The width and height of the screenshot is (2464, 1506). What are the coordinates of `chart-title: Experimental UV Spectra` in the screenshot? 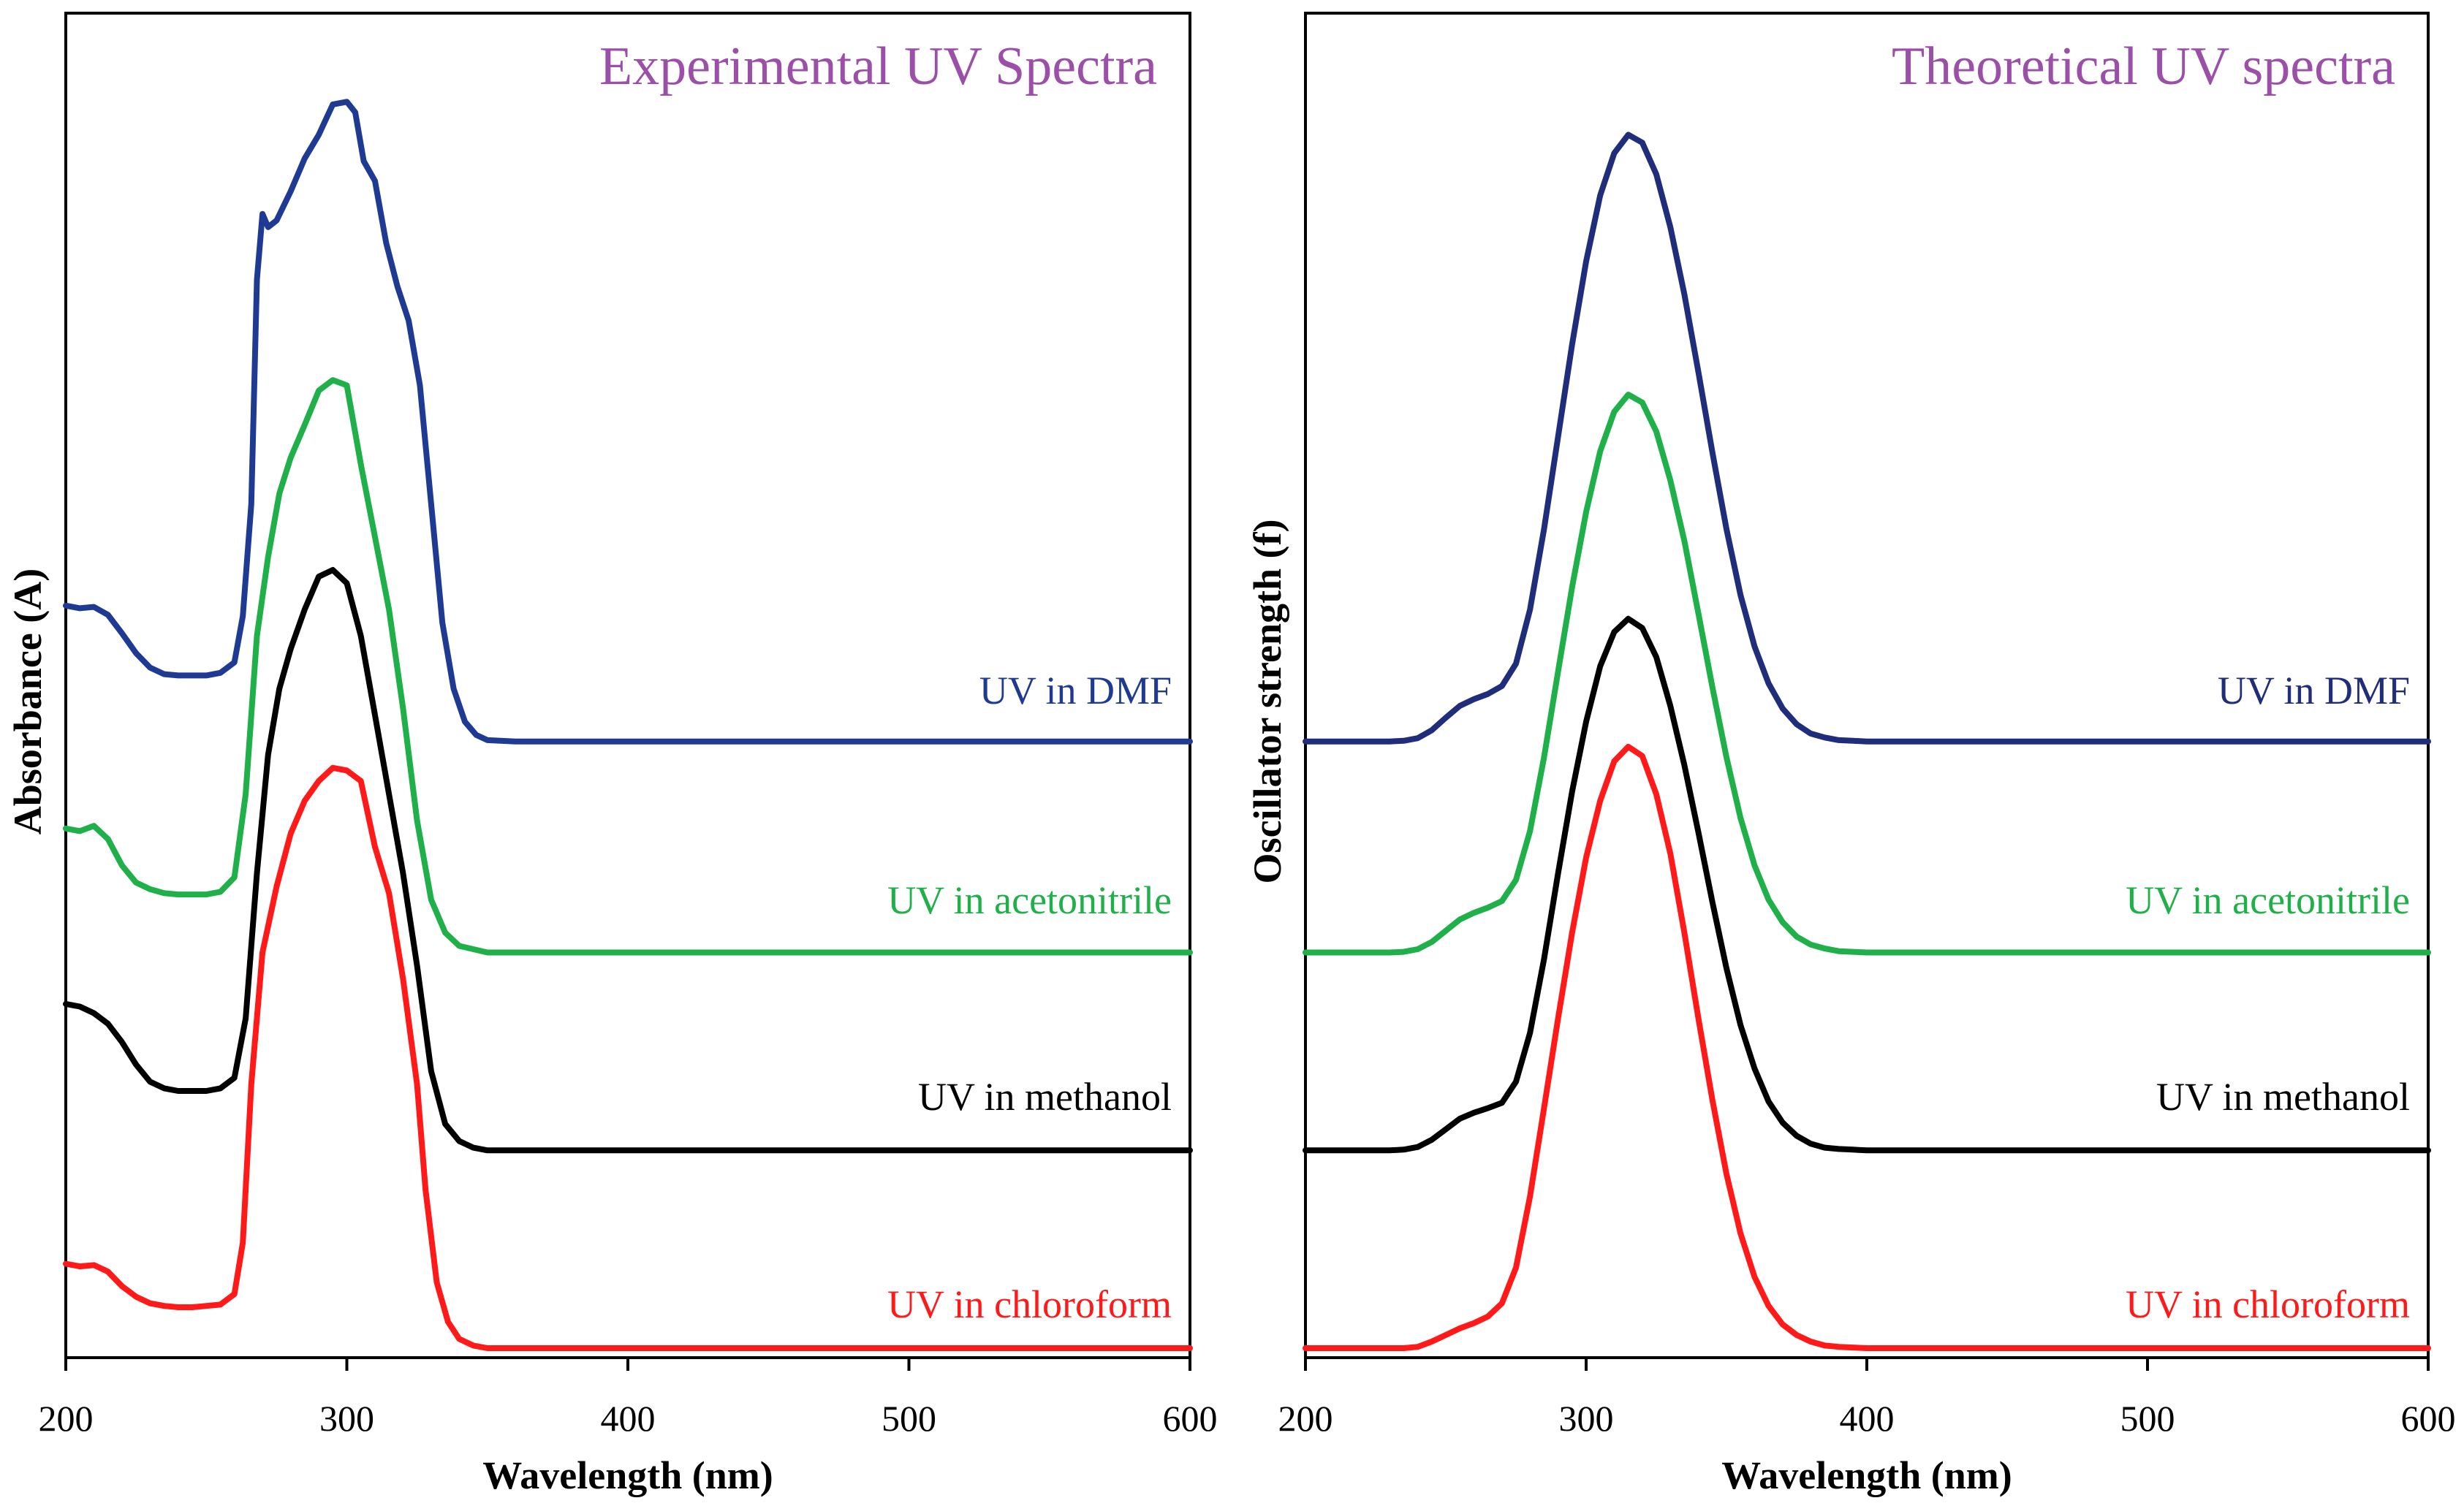 It's located at (878, 66).